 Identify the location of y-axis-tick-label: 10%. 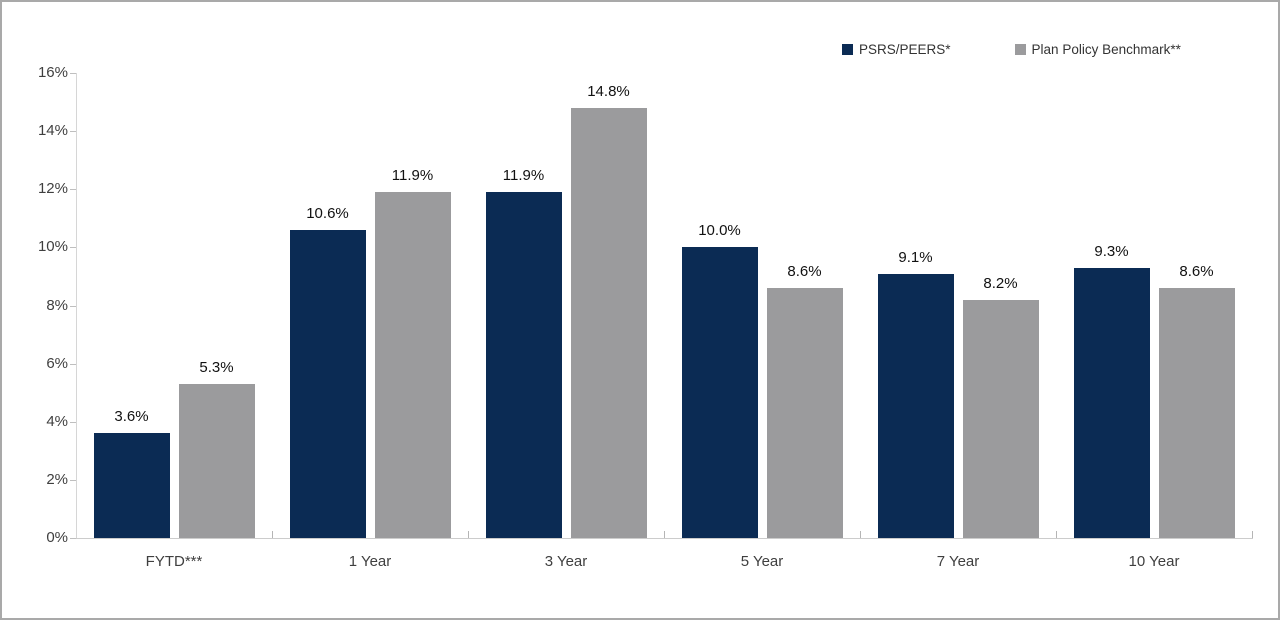
(52, 247).